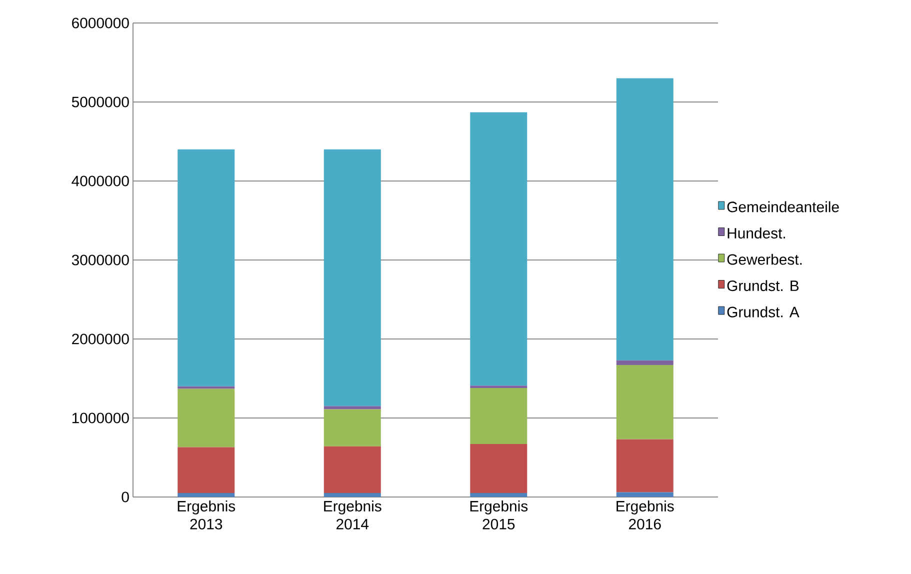  What do you see at coordinates (764, 259) in the screenshot?
I see `legend-label: Gewerbest.` at bounding box center [764, 259].